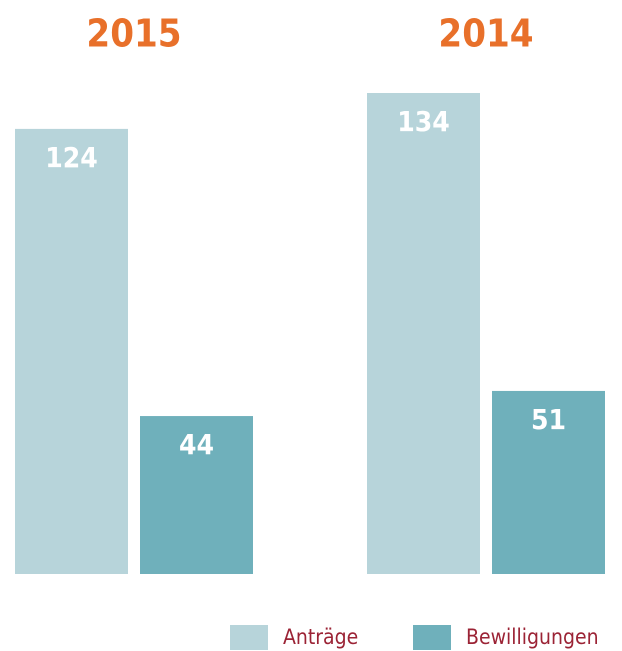  What do you see at coordinates (485, 34) in the screenshot?
I see `group-title: 2014` at bounding box center [485, 34].